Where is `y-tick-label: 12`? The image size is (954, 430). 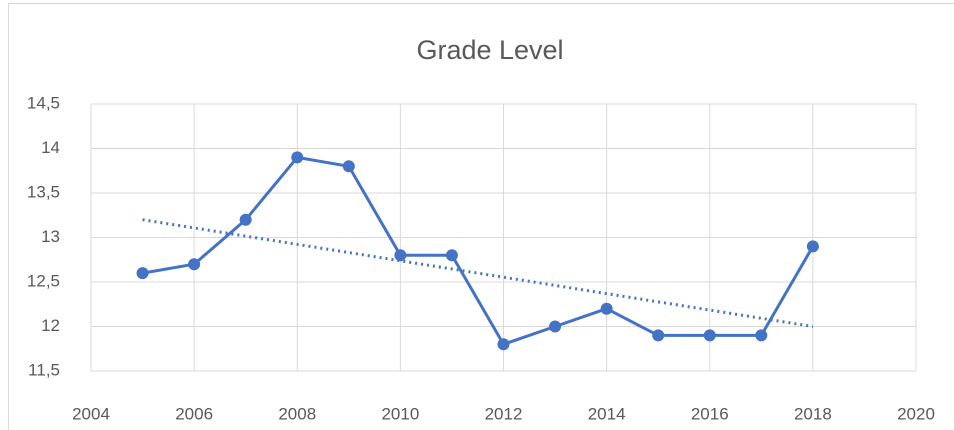 y-tick-label: 12 is located at coordinates (50, 325).